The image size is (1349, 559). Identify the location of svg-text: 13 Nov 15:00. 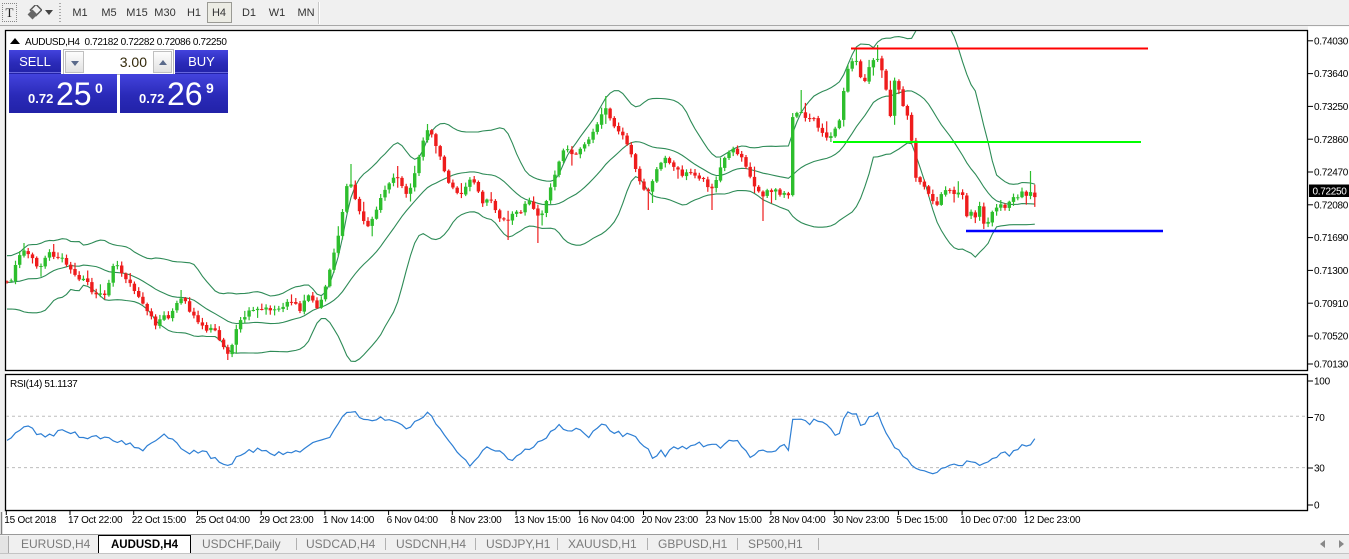
(542, 520).